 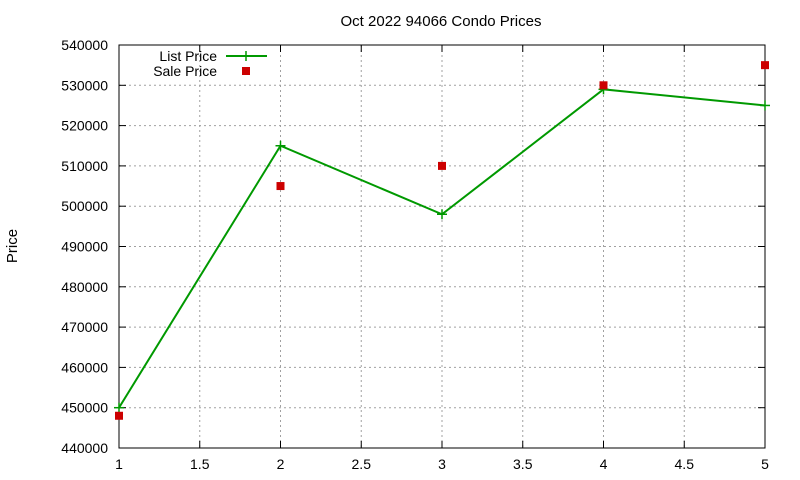 I want to click on y-axis-label: Price, so click(x=12, y=246).